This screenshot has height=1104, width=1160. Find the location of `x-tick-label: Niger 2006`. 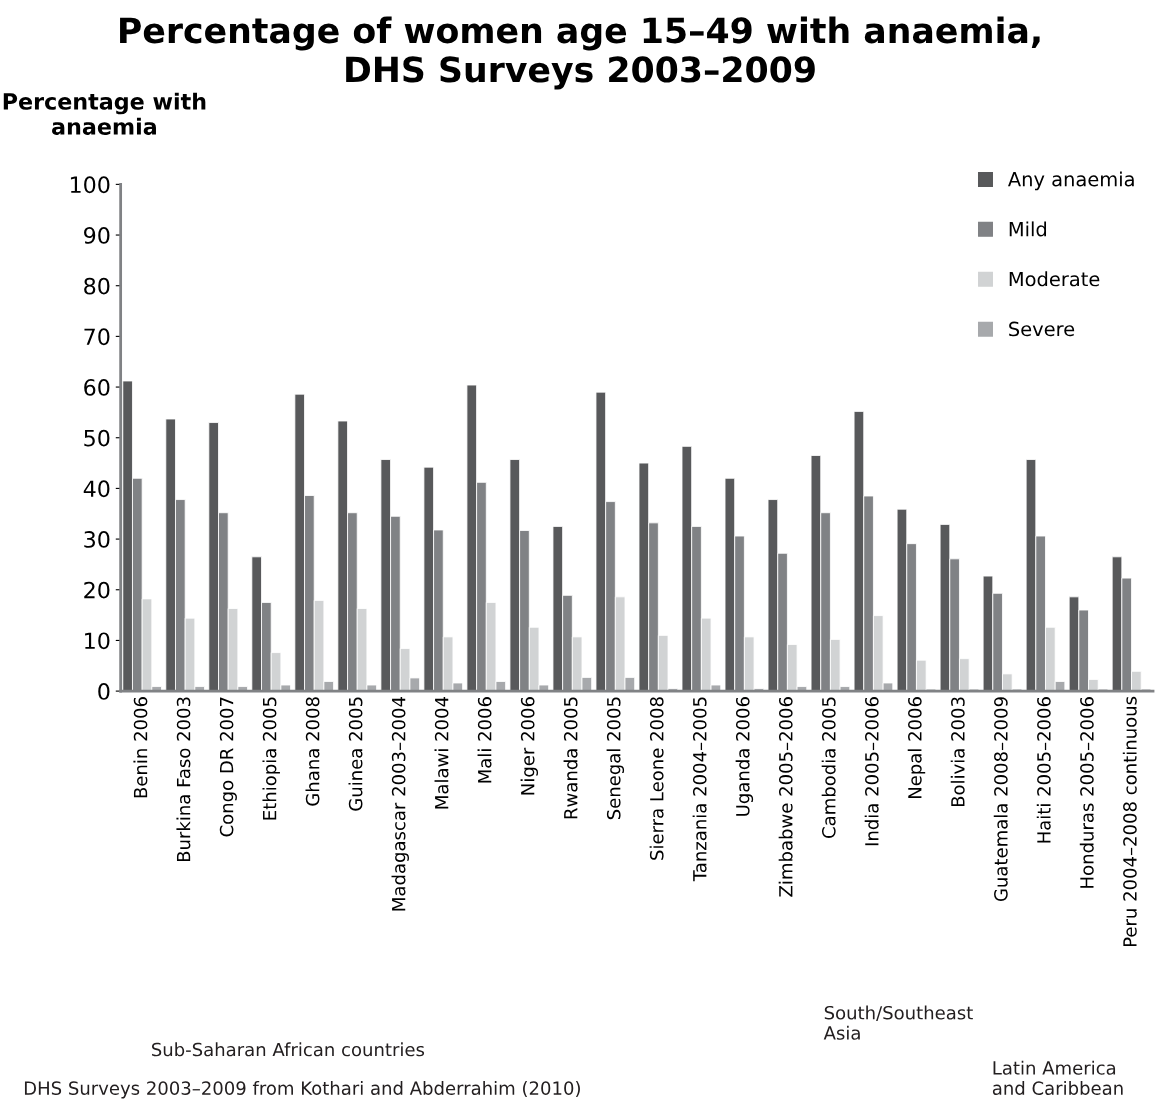

x-tick-label: Niger 2006 is located at coordinates (529, 746).